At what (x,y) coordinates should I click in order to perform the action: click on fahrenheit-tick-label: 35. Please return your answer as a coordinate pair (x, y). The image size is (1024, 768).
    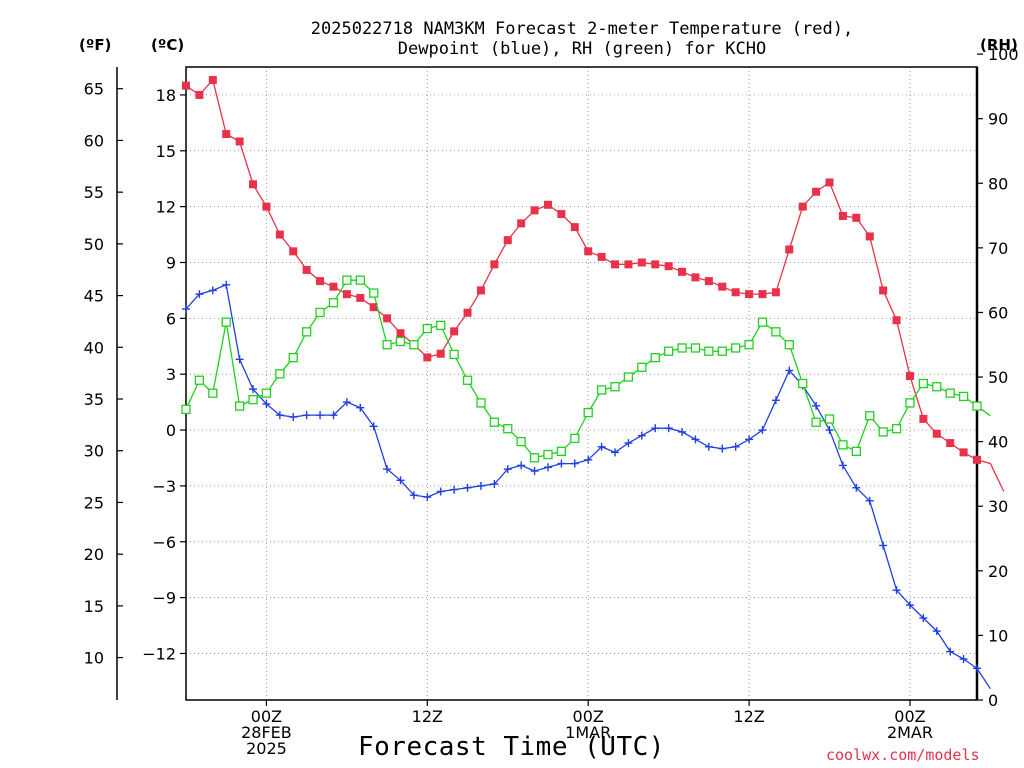
    Looking at the image, I should click on (94, 399).